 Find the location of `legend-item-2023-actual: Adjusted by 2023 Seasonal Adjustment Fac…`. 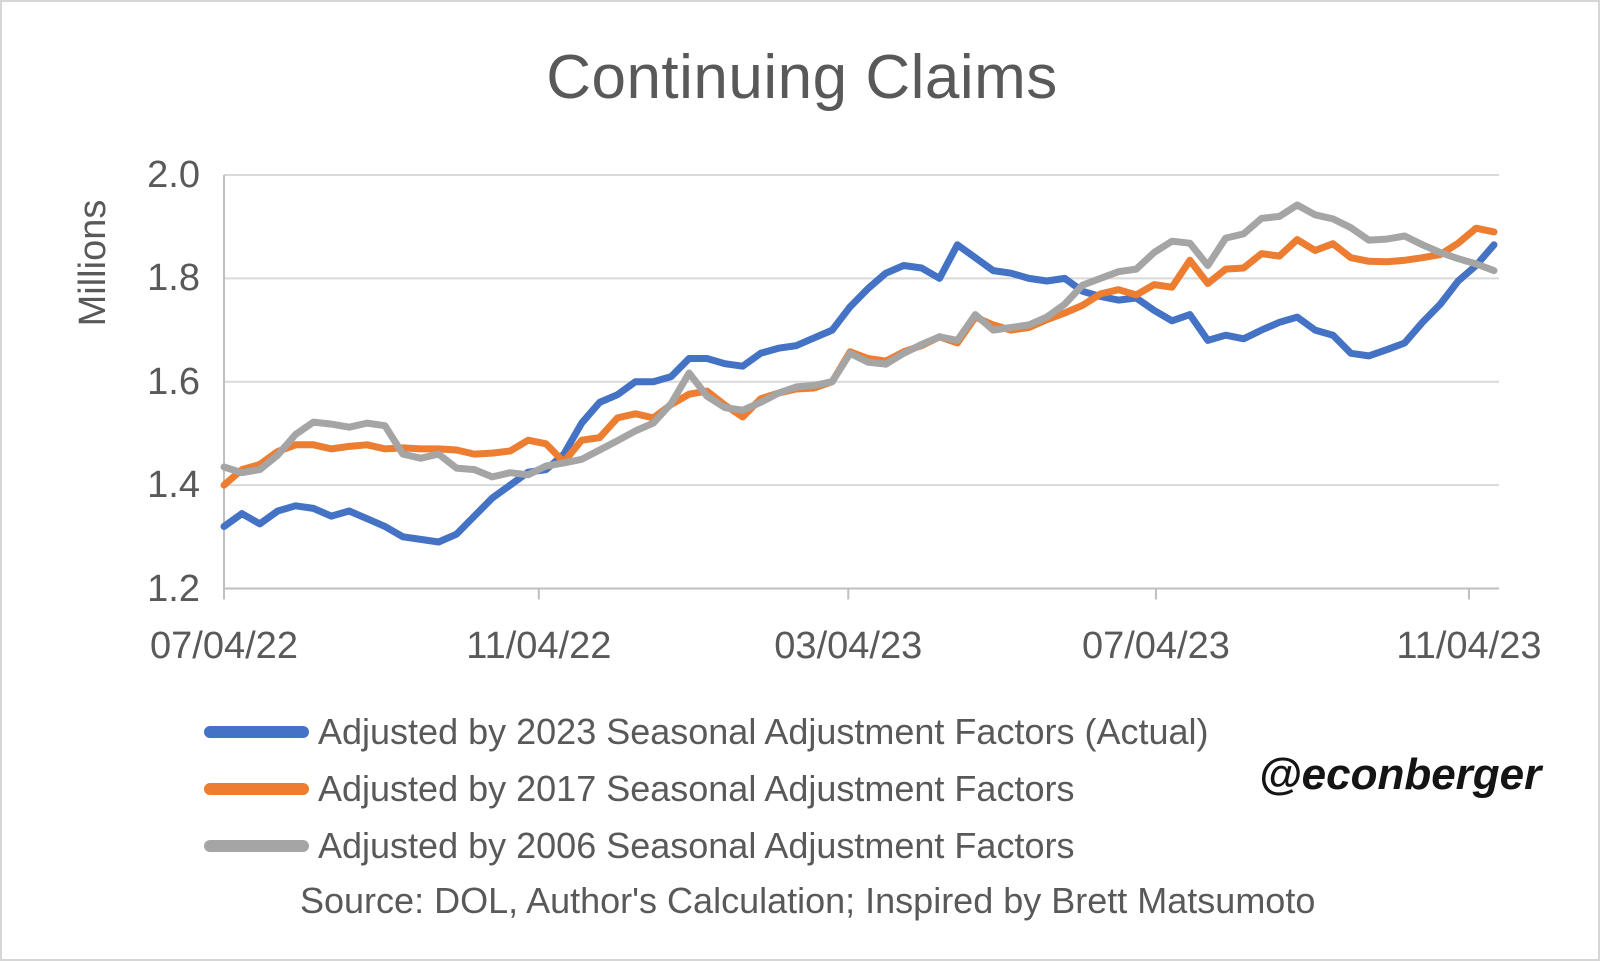

legend-item-2023-actual: Adjusted by 2023 Seasonal Adjustment Fac… is located at coordinates (706, 731).